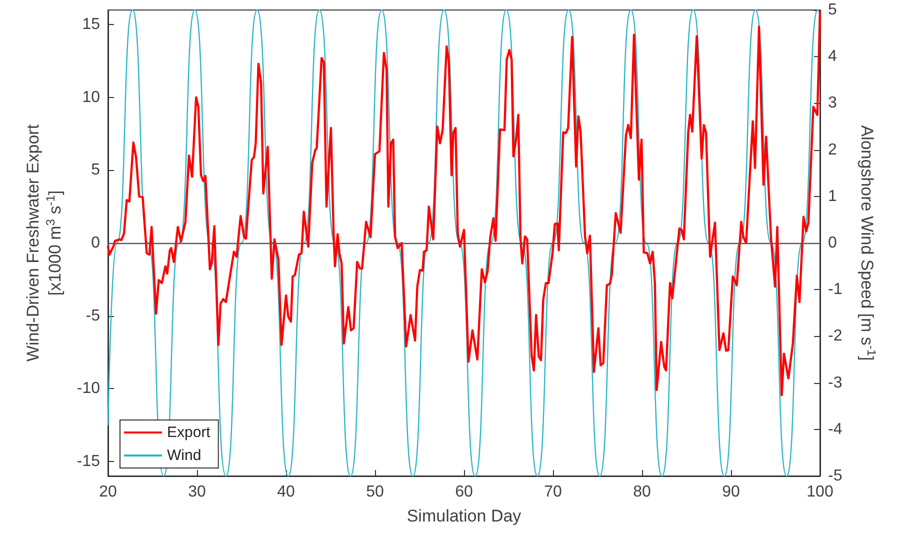 Image resolution: width=897 pixels, height=535 pixels. Describe the element at coordinates (832, 10) in the screenshot. I see `y2-tick-label: 5` at that location.